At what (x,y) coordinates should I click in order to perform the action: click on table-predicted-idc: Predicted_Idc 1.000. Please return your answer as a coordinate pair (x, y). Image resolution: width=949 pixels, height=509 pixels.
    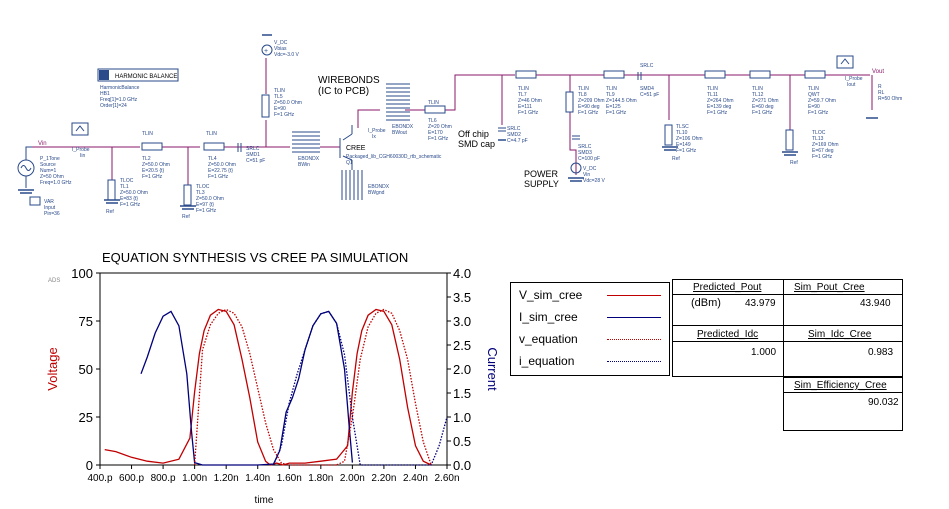
    Looking at the image, I should click on (728, 351).